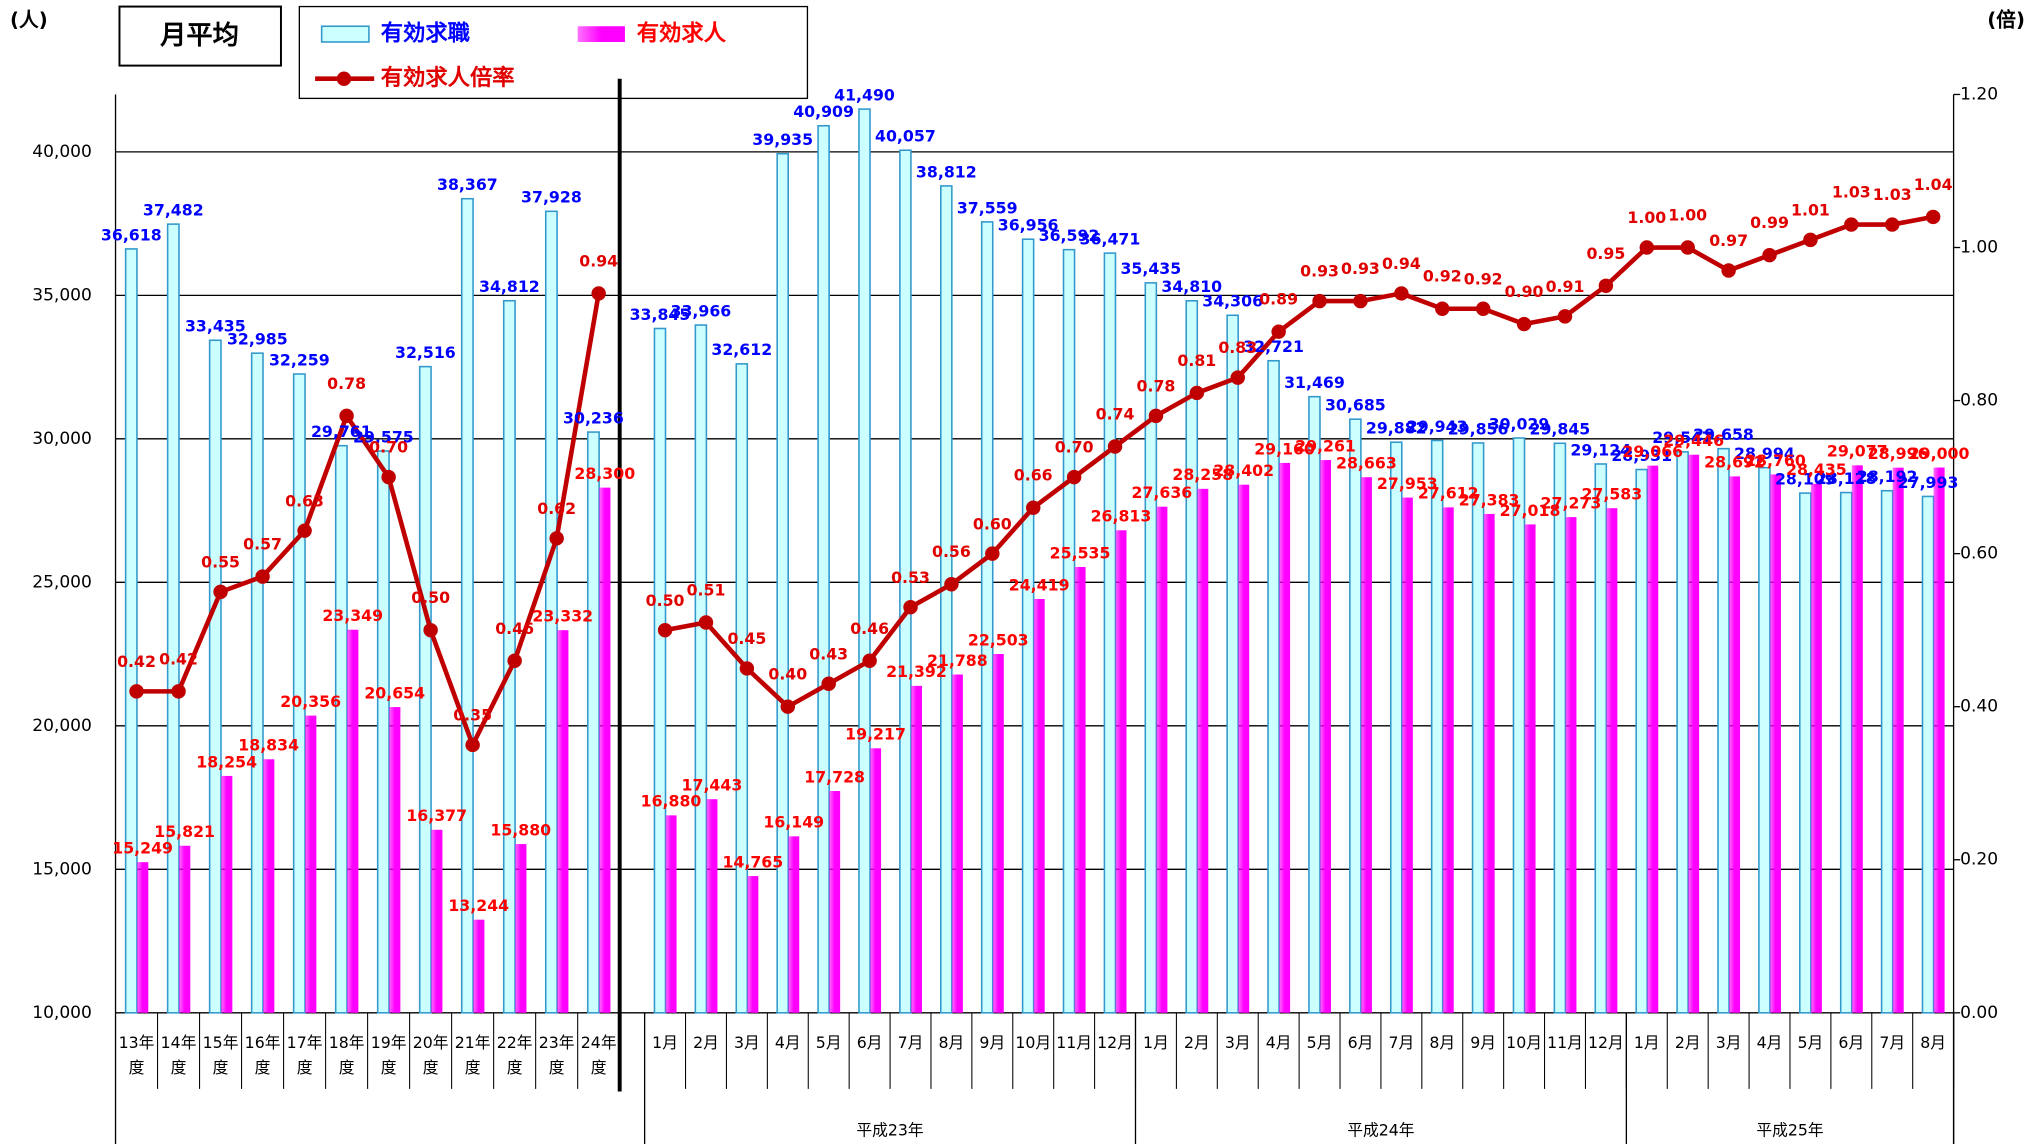 This screenshot has width=2035, height=1144. I want to click on value-label: 29,943, so click(1437, 426).